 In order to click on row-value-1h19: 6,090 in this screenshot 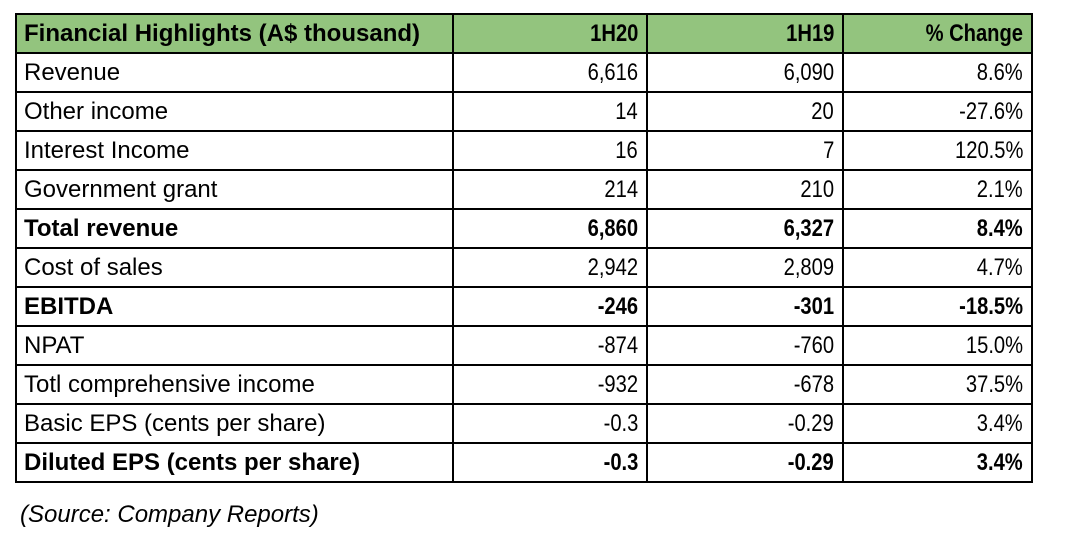, I will do `click(745, 72)`.